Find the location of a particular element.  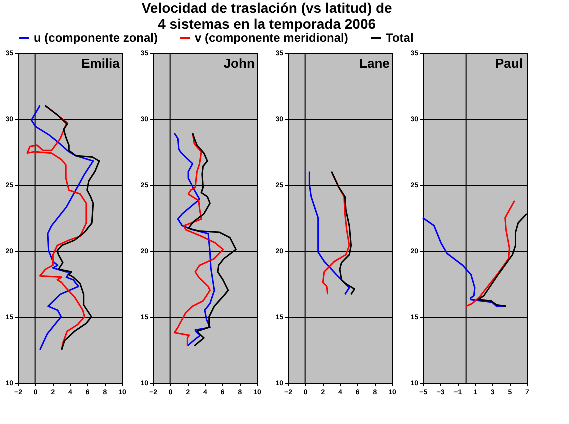

legend-label: u (componente zonal) is located at coordinates (96, 38).